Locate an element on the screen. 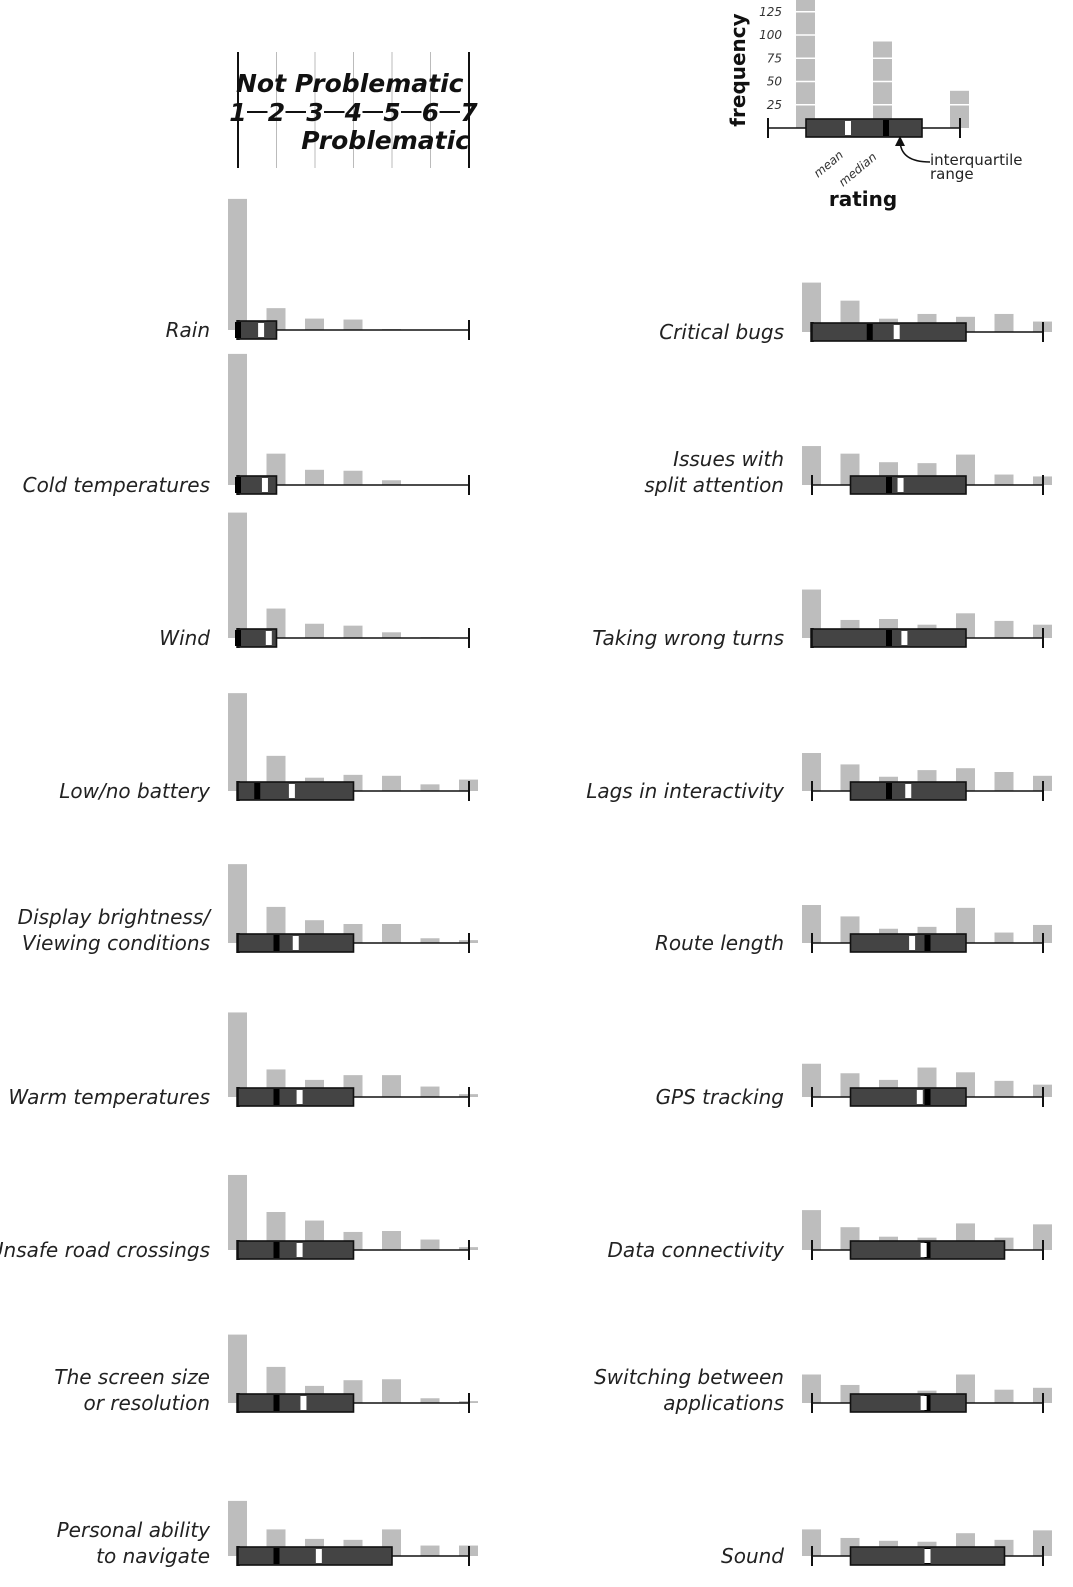 The height and width of the screenshot is (1587, 1073). scale-tick-label: 3 is located at coordinates (314, 112).